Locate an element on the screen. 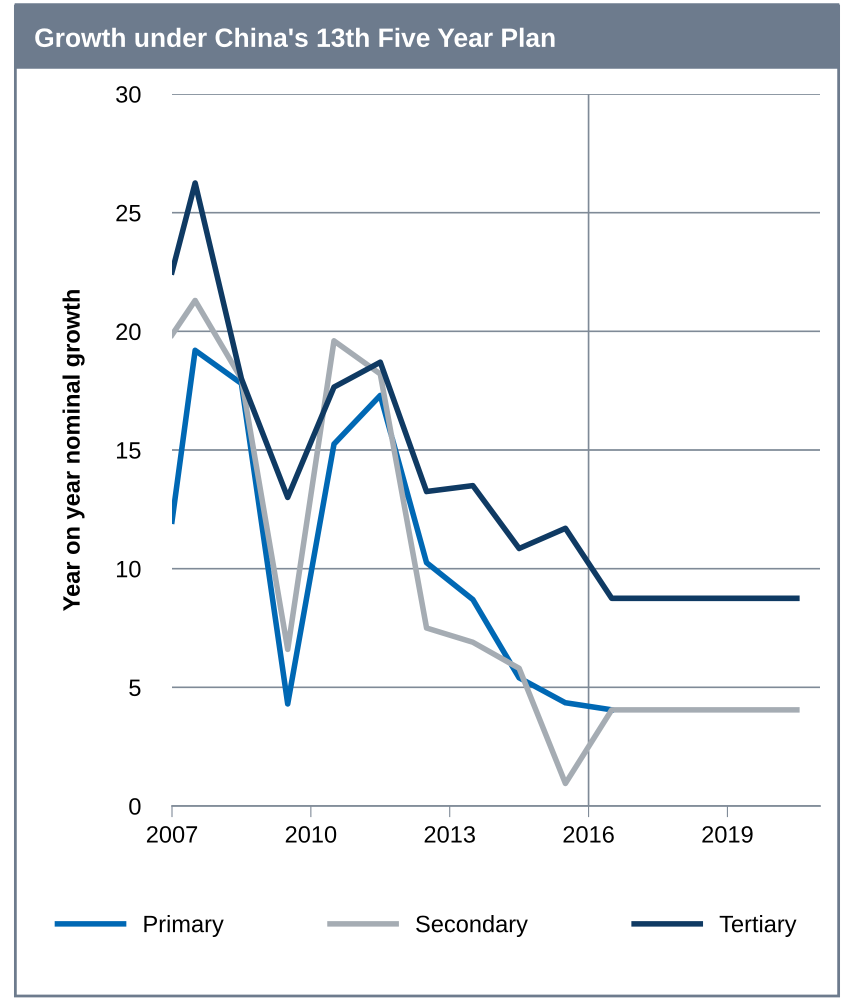  y-tick-label: 30 is located at coordinates (128, 94).